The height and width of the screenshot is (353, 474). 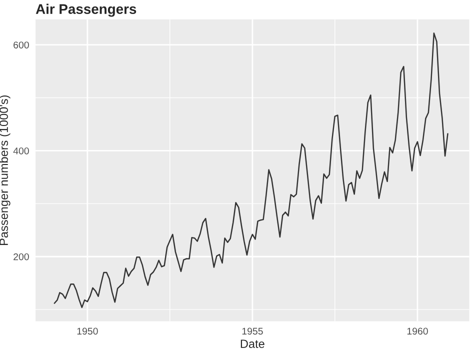 What do you see at coordinates (21, 45) in the screenshot?
I see `y-tick-label: 600` at bounding box center [21, 45].